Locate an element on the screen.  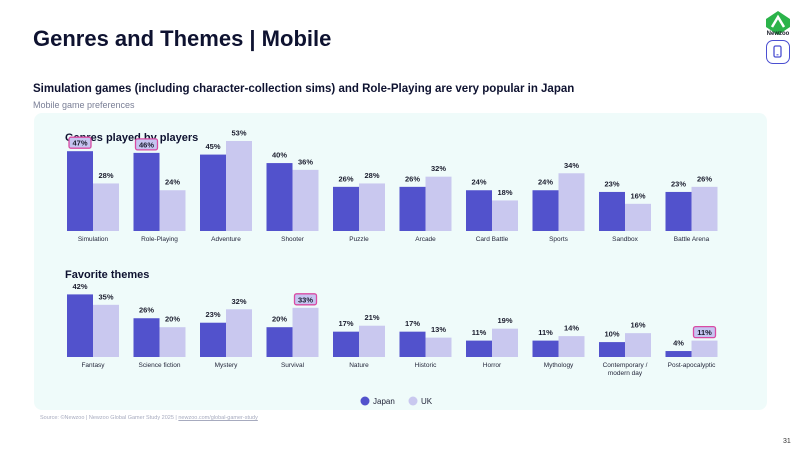
category-label: Historic is located at coordinates (426, 365).